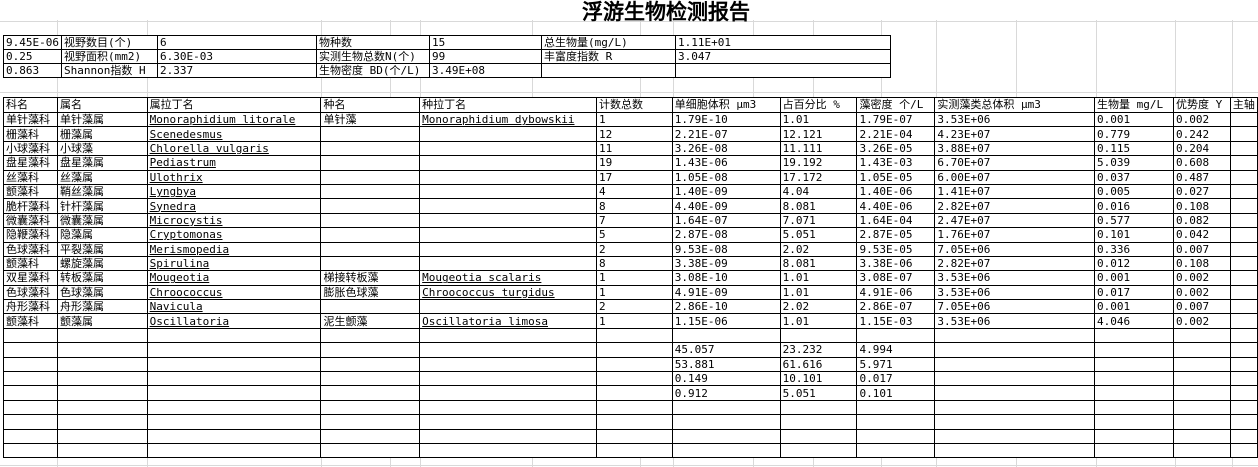 Image resolution: width=1258 pixels, height=467 pixels. What do you see at coordinates (1015, 206) in the screenshot?
I see `cell: 2.82E+07` at bounding box center [1015, 206].